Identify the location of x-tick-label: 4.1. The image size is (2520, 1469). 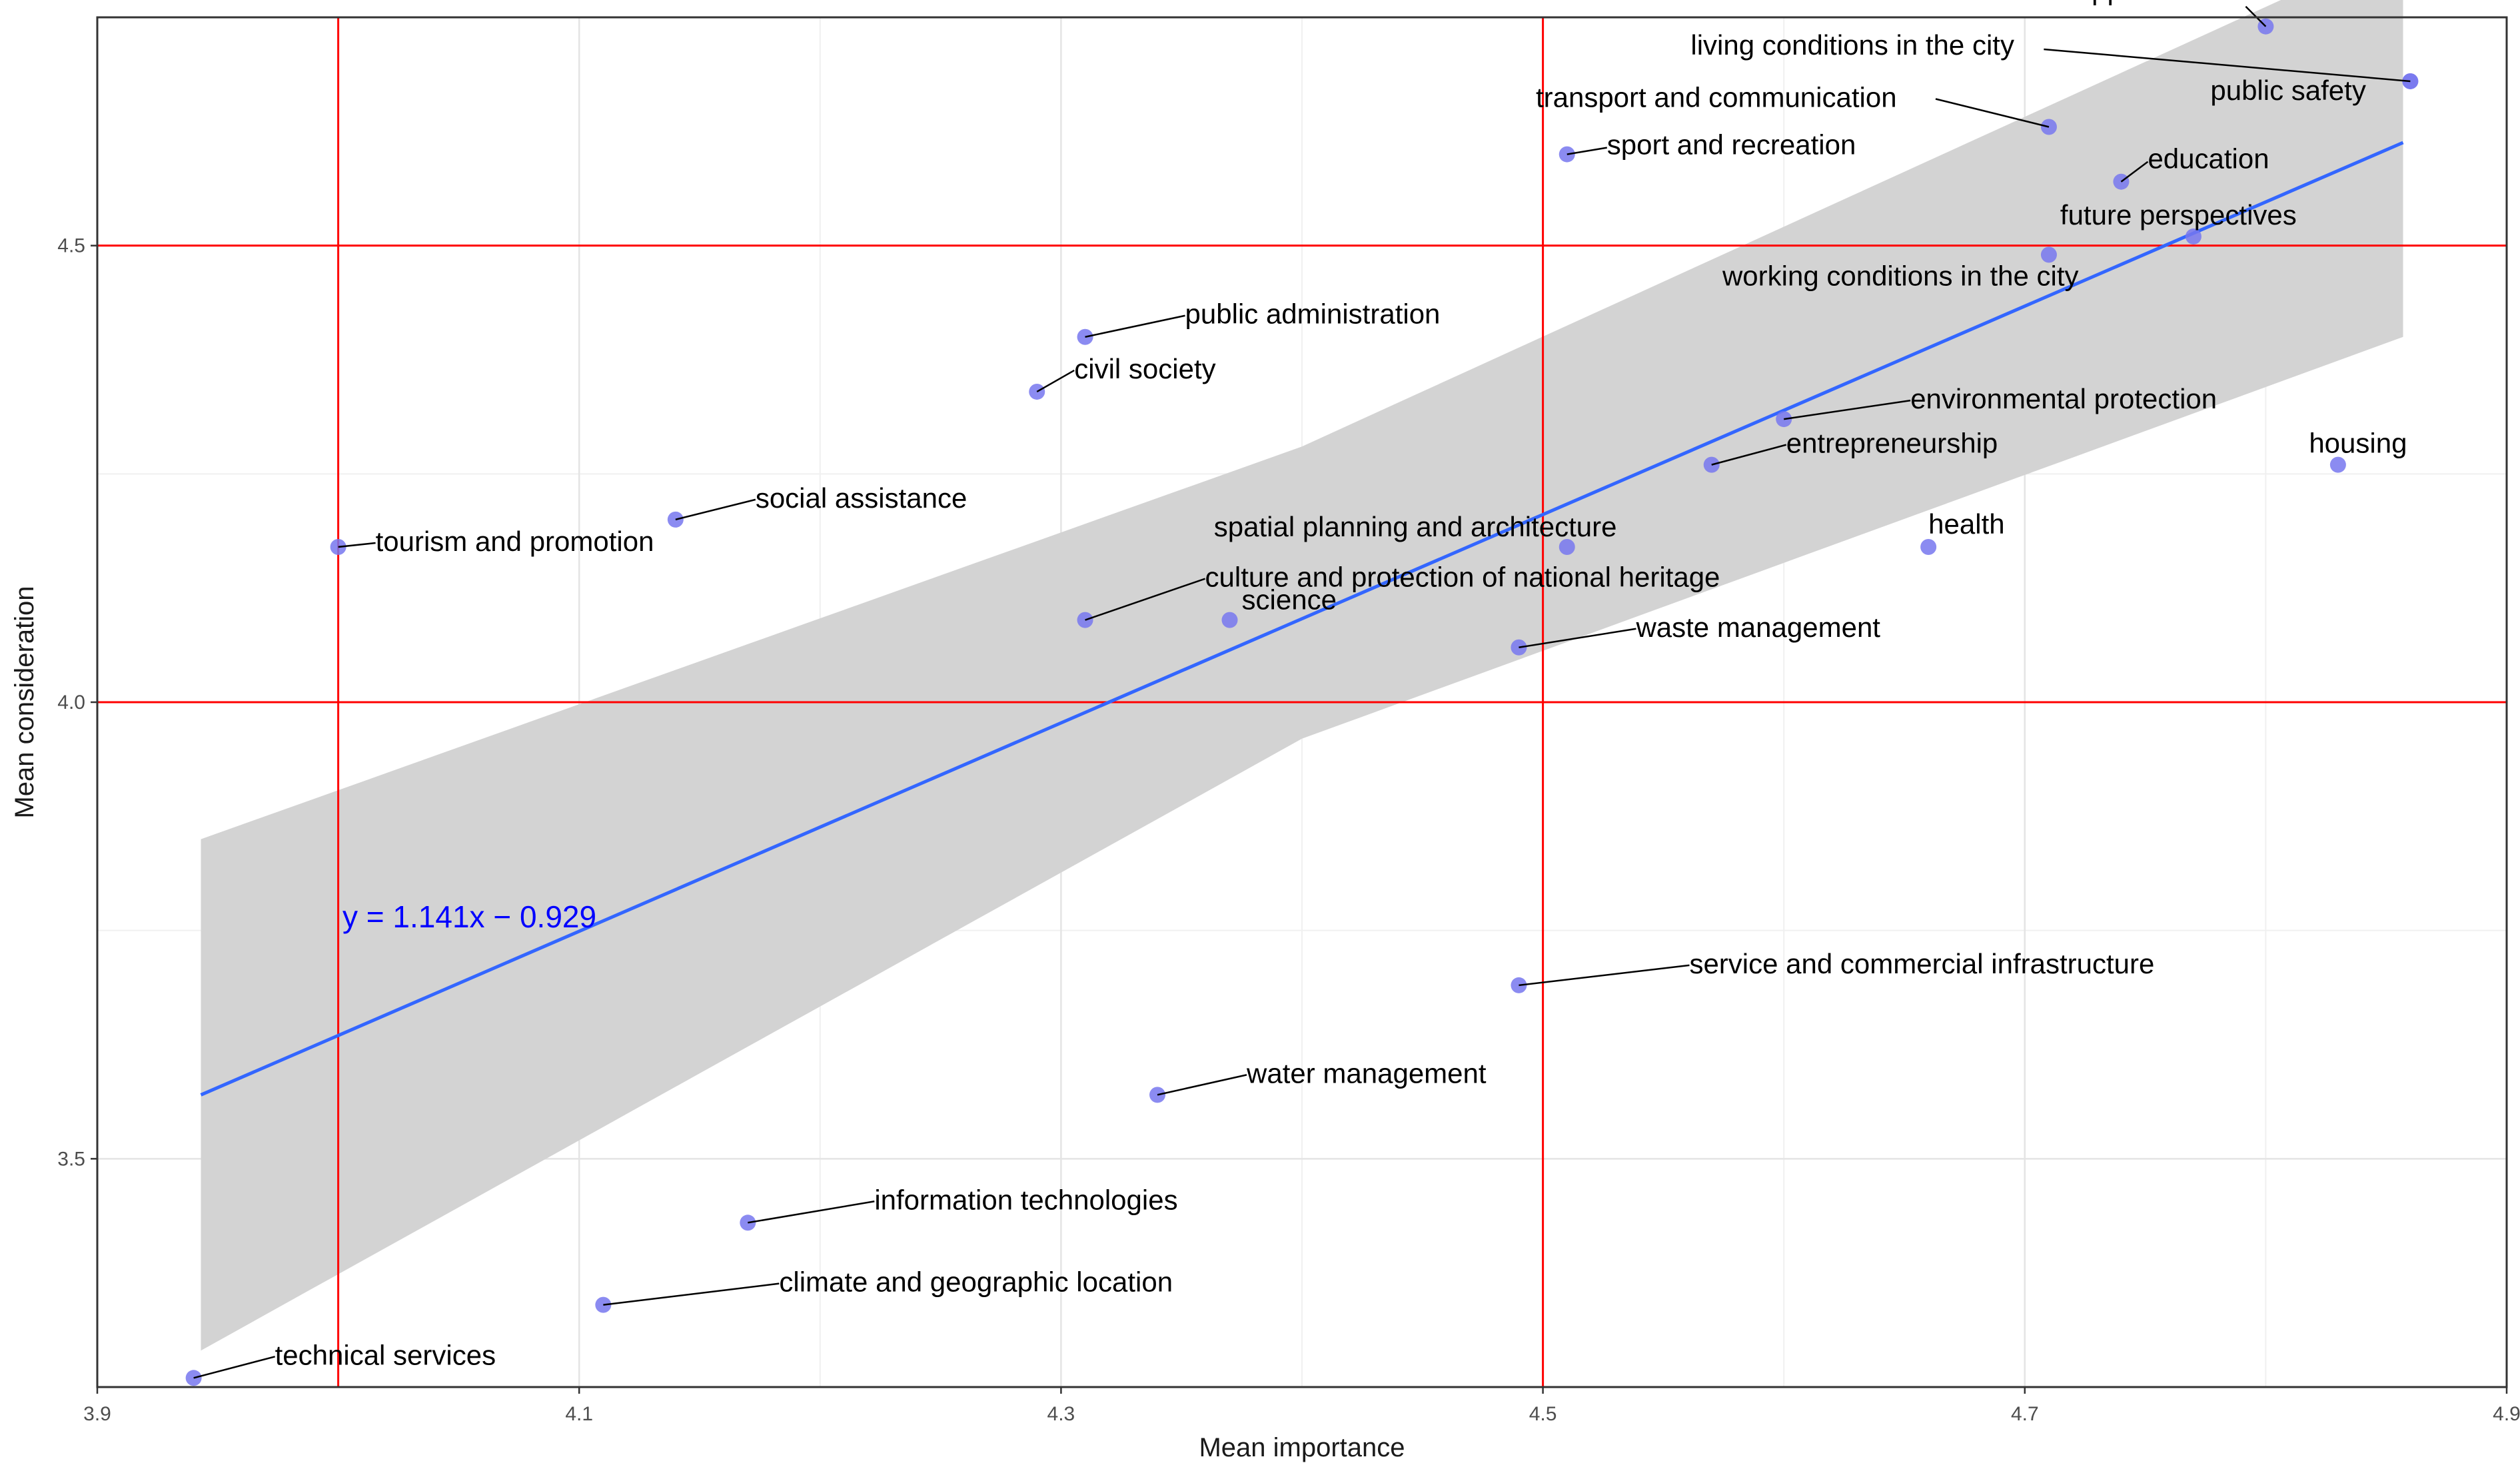
(579, 1414).